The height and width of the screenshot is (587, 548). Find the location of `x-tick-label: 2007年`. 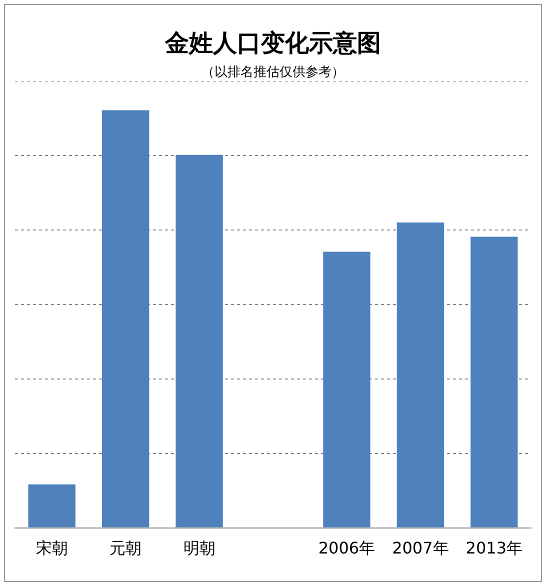

x-tick-label: 2007年 is located at coordinates (420, 548).